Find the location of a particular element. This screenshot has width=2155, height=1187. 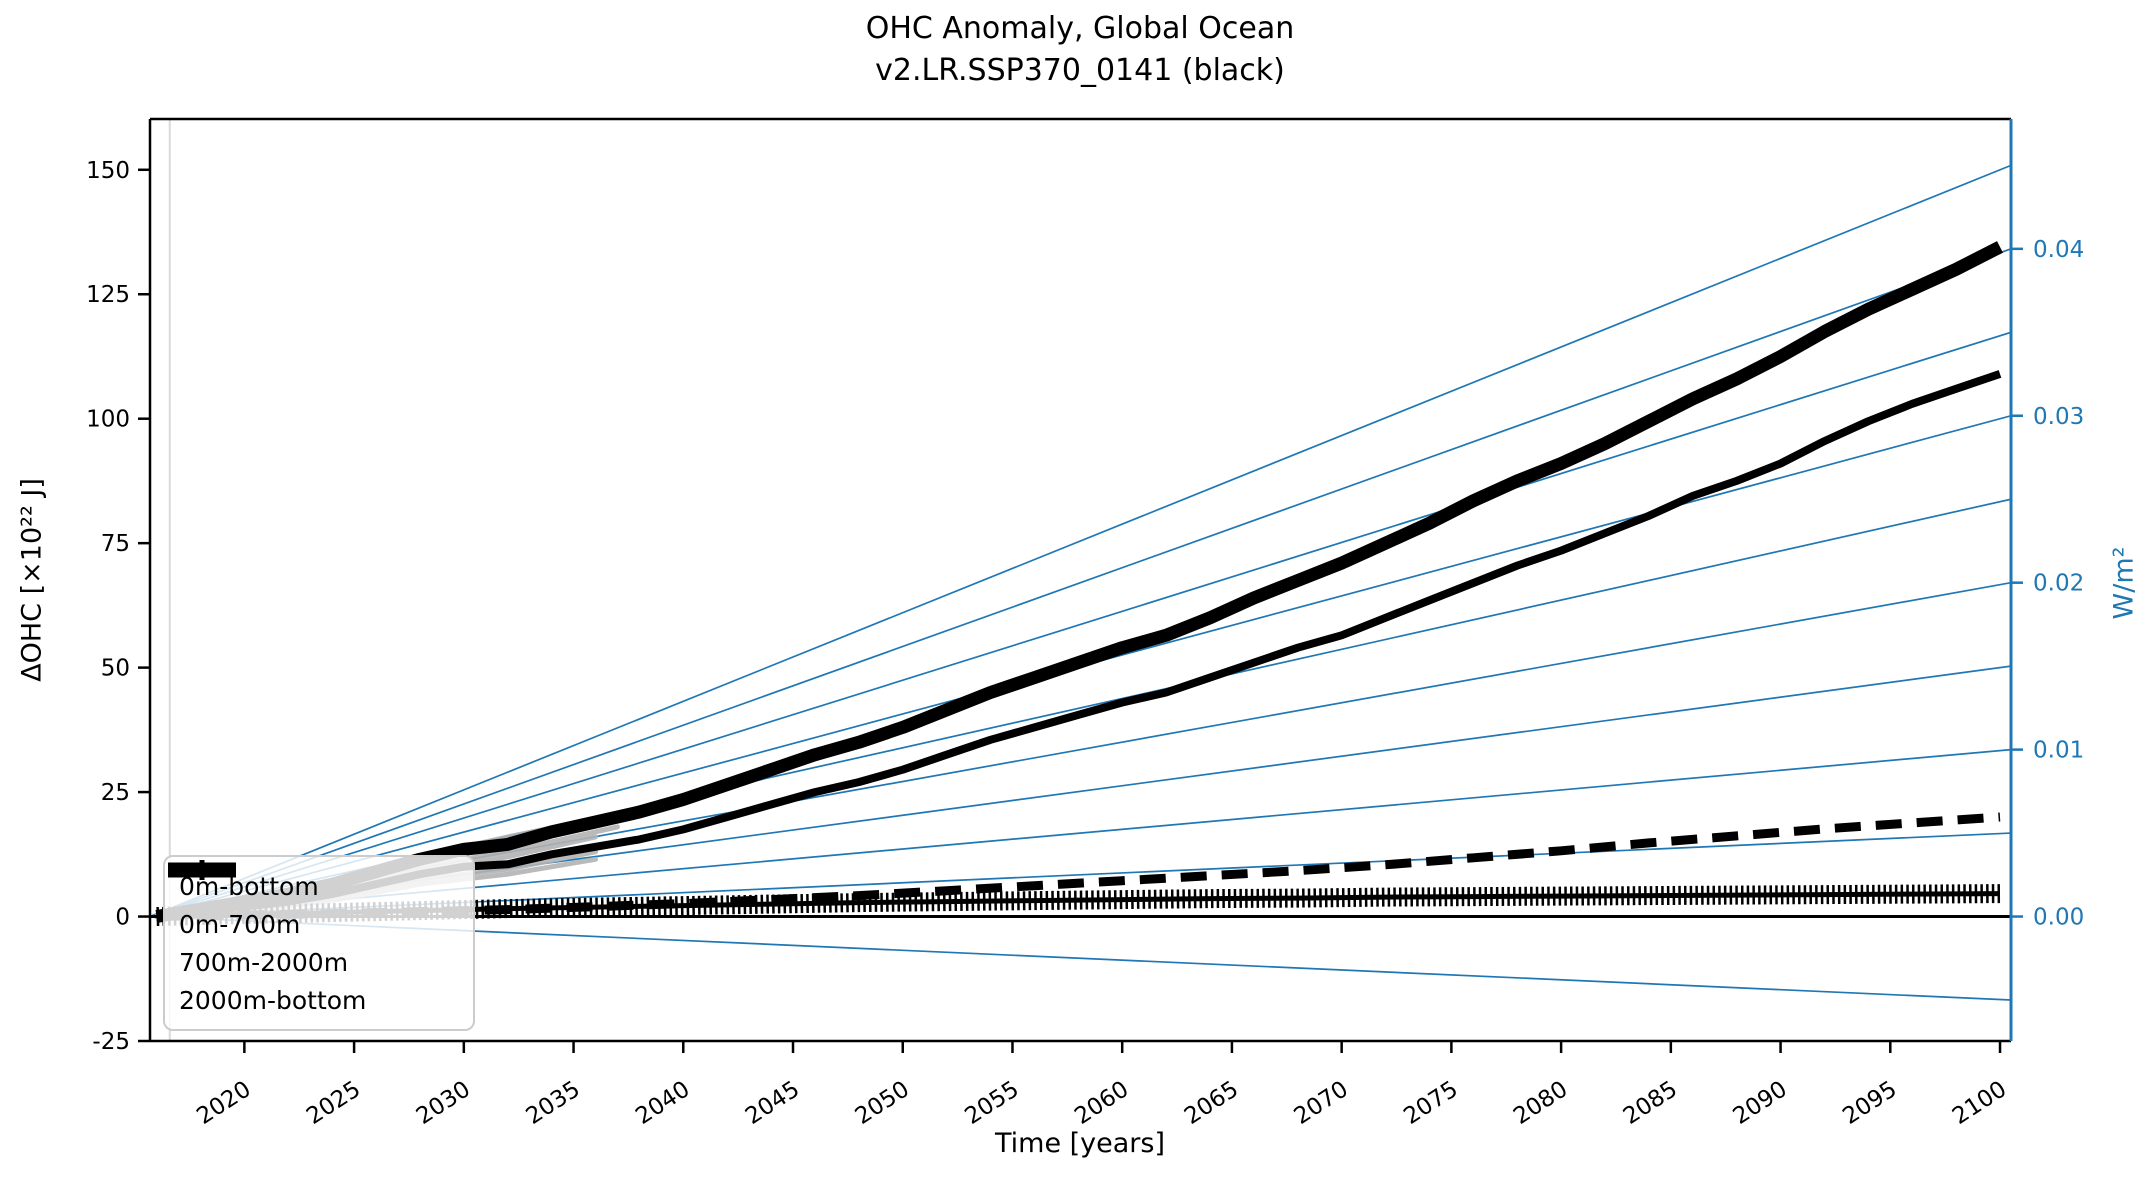

x-tick-label: 2040 is located at coordinates (662, 1103).